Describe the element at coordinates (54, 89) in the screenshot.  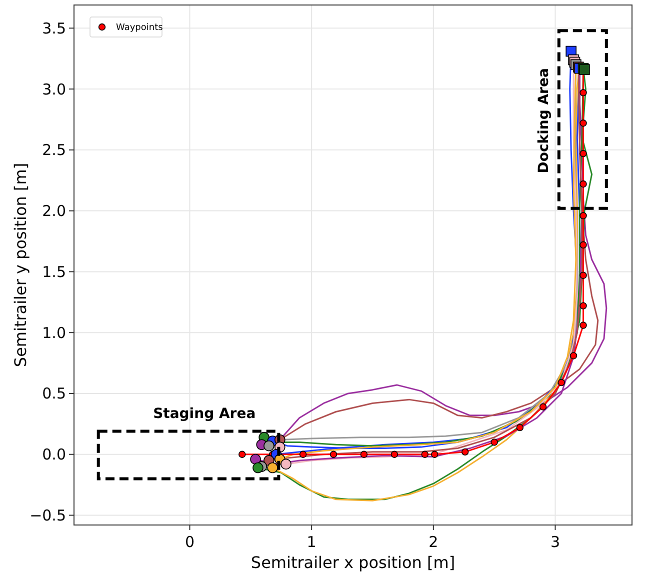
I see `y-tick-label: 3.0` at that location.